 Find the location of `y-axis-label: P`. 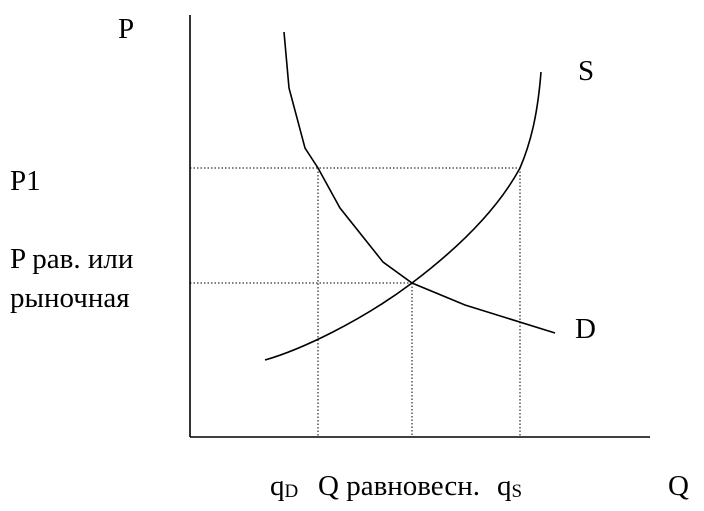

y-axis-label: P is located at coordinates (126, 29).